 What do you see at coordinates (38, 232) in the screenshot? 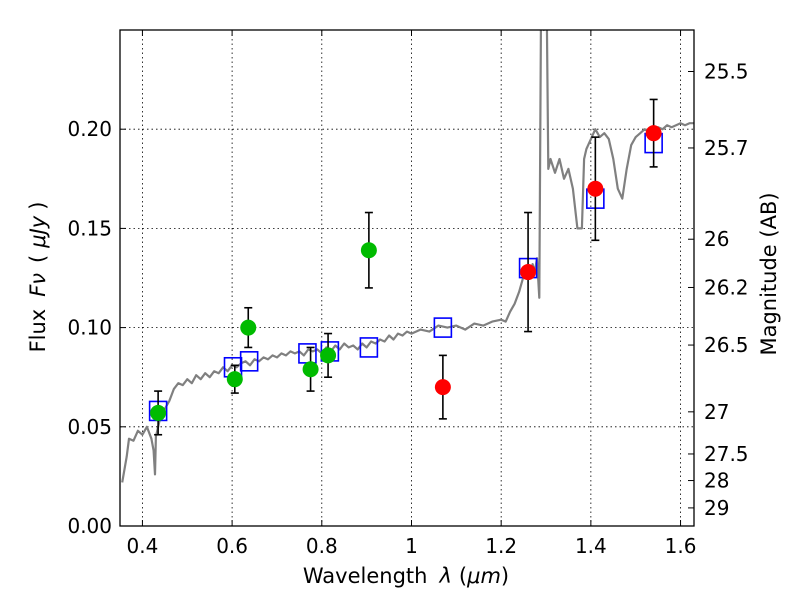
I see `y-axis-unit: μJy` at bounding box center [38, 232].